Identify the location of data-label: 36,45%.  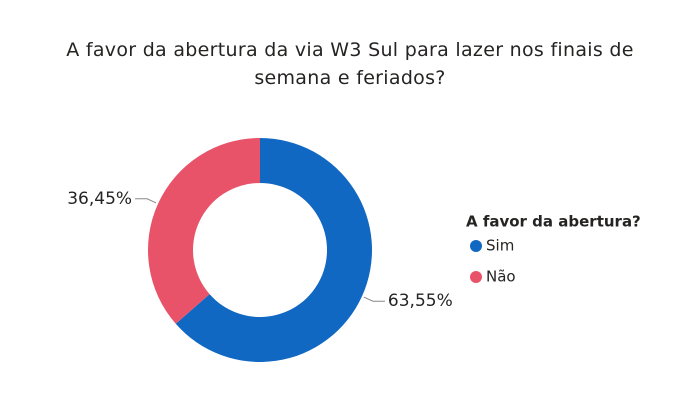
(99, 199).